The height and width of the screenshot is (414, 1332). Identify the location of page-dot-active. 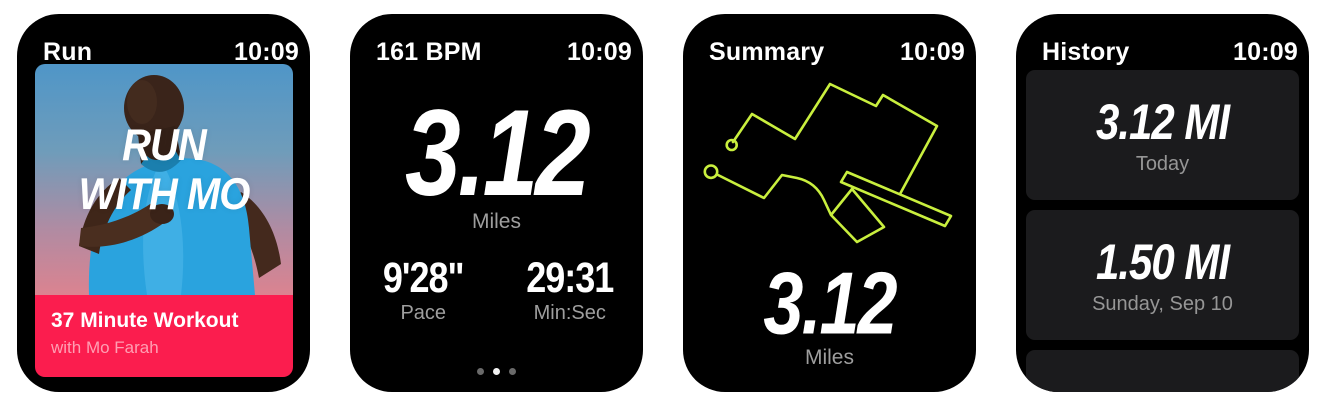
(496, 371).